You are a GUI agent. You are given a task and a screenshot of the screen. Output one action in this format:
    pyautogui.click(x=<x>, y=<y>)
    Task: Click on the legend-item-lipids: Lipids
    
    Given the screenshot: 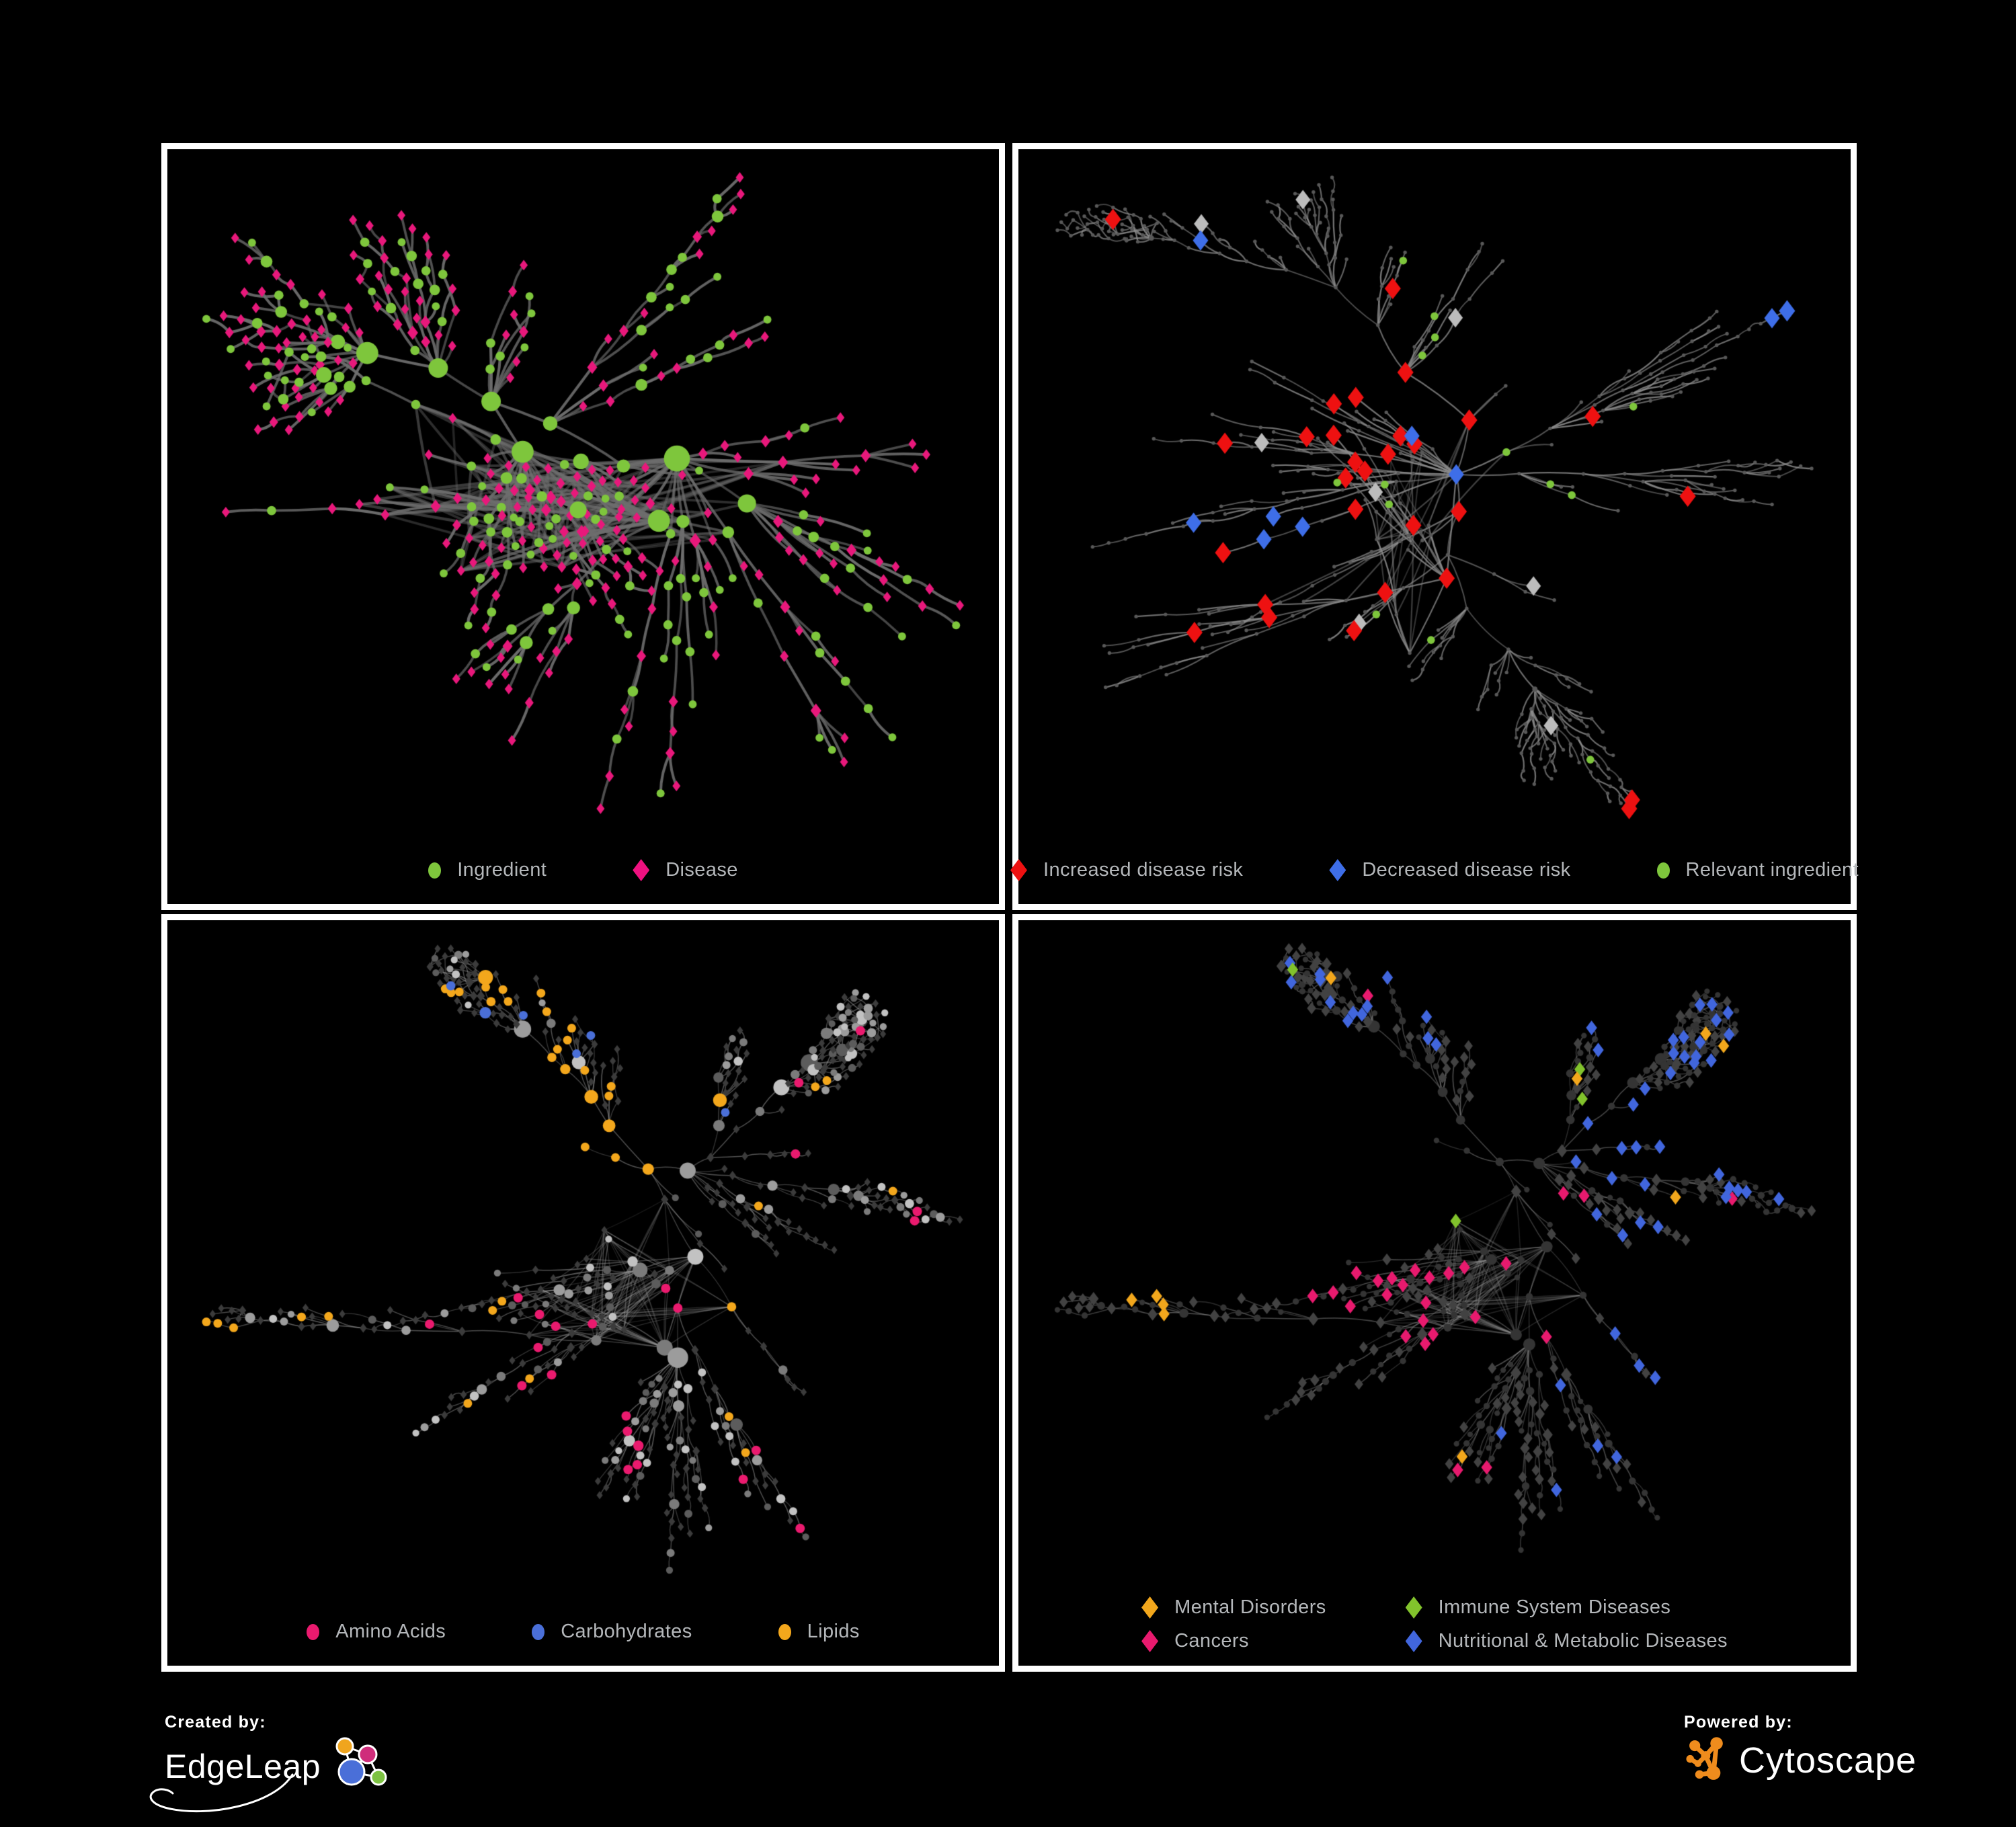 What is the action you would take?
    pyautogui.click(x=819, y=1632)
    